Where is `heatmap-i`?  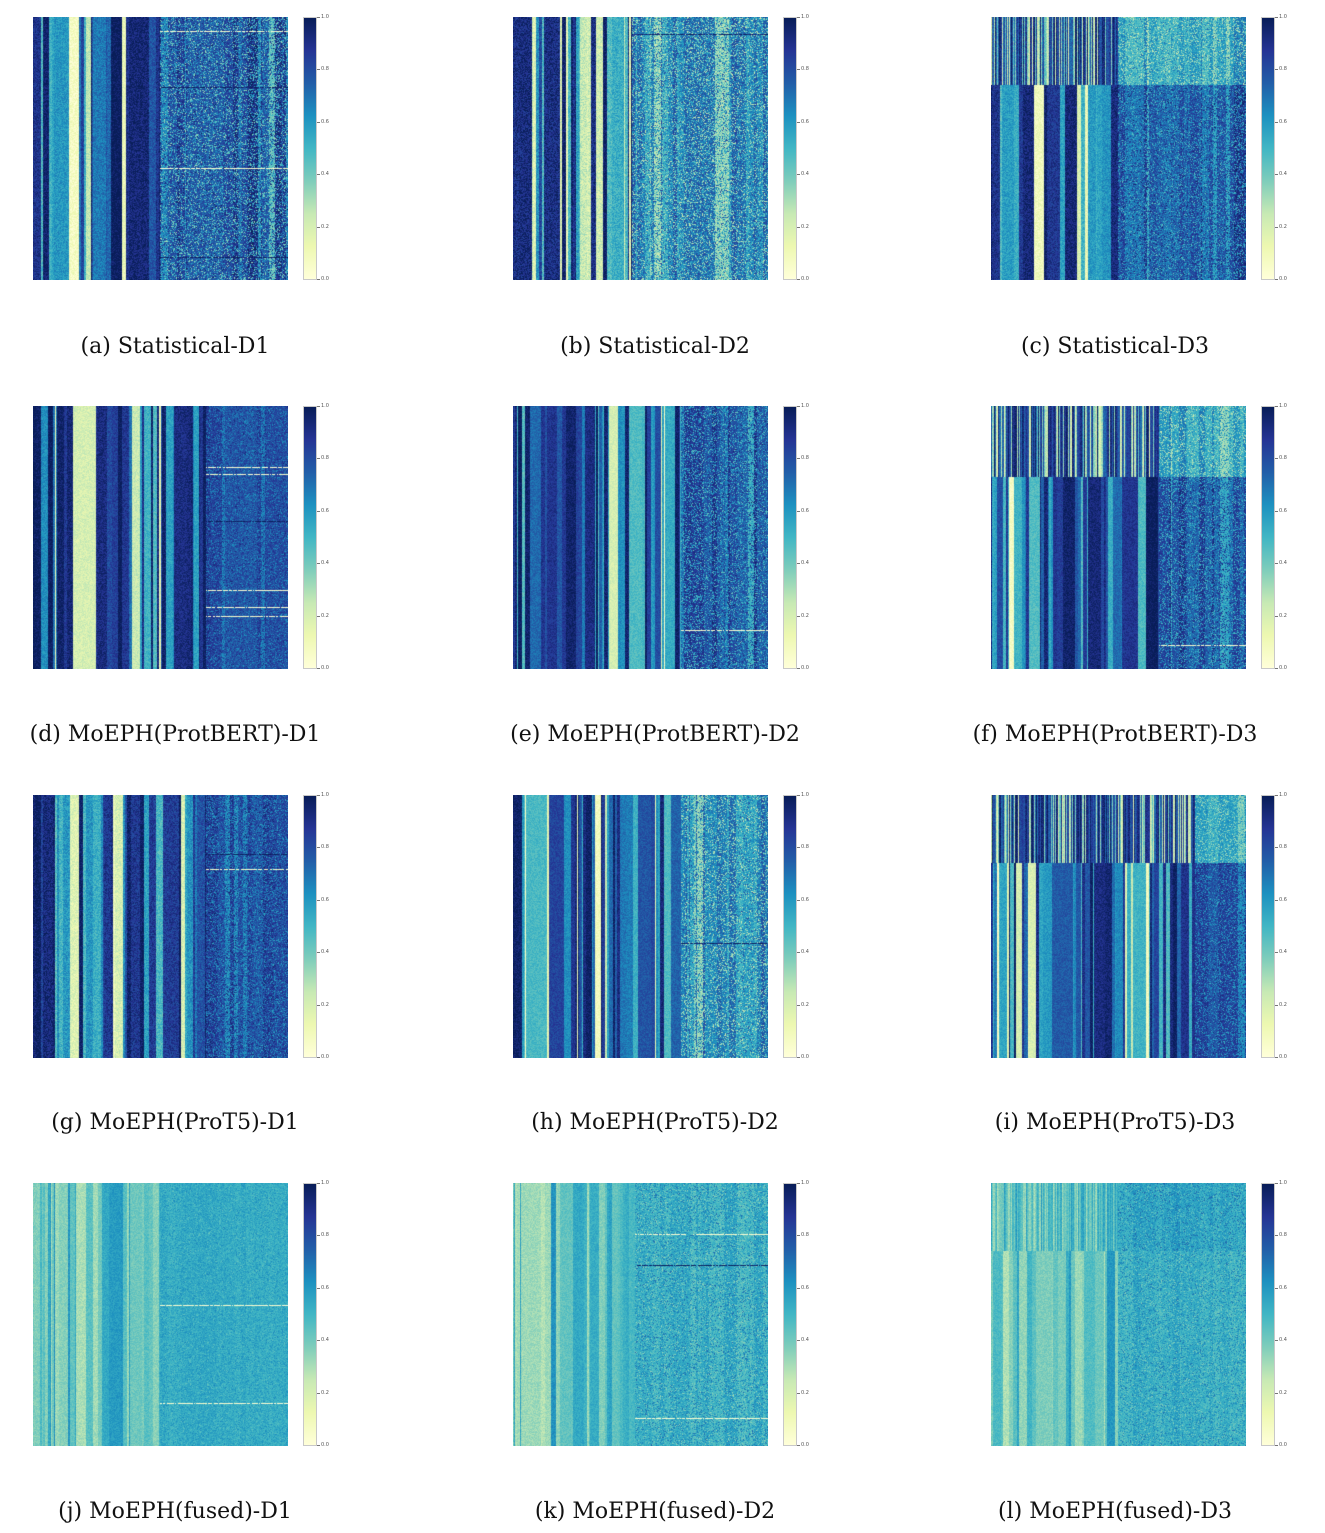 heatmap-i is located at coordinates (1118, 926).